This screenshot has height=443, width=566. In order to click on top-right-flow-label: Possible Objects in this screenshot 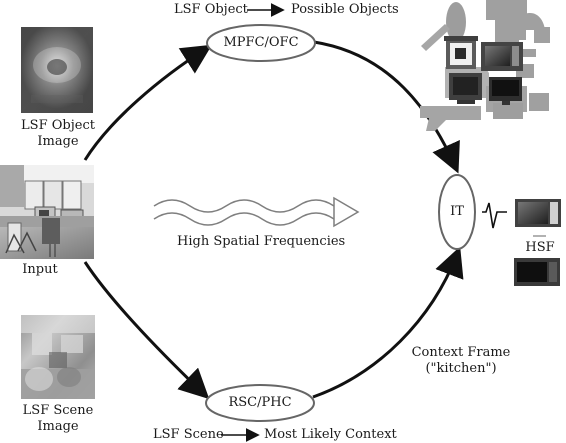, I will do `click(345, 9)`.